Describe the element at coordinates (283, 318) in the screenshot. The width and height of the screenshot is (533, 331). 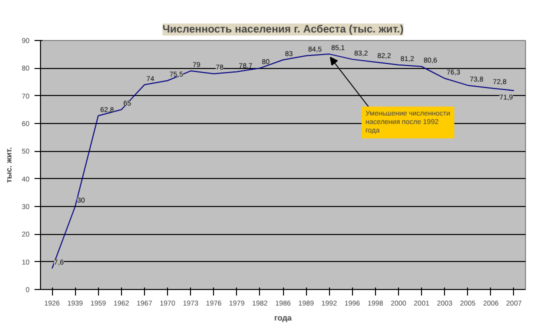
I see `x-axis-title: года` at that location.